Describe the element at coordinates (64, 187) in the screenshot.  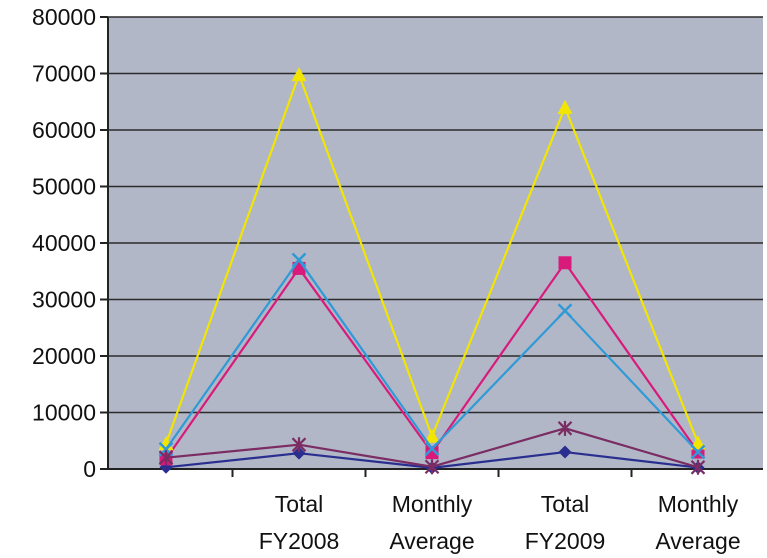
I see `y-tick-label: 50000` at that location.